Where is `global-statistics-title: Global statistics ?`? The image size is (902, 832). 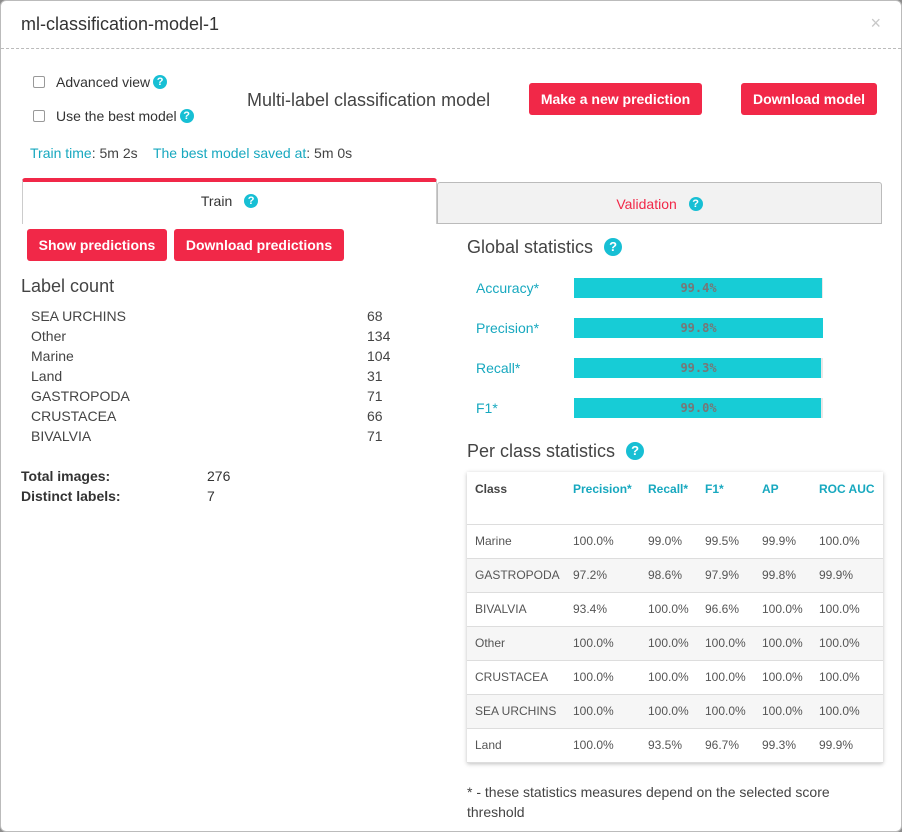 global-statistics-title: Global statistics ? is located at coordinates (545, 247).